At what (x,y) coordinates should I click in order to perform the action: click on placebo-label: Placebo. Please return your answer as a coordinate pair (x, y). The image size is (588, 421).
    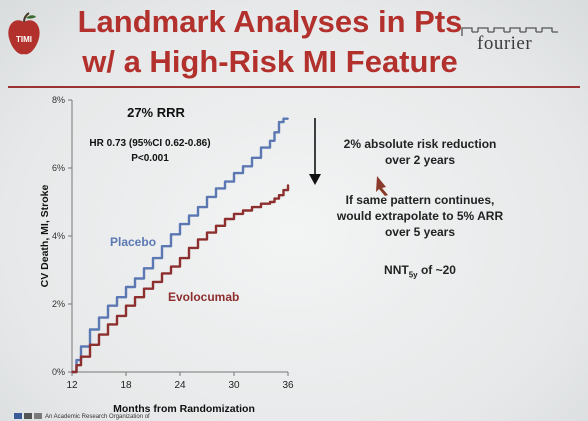
    Looking at the image, I should click on (133, 242).